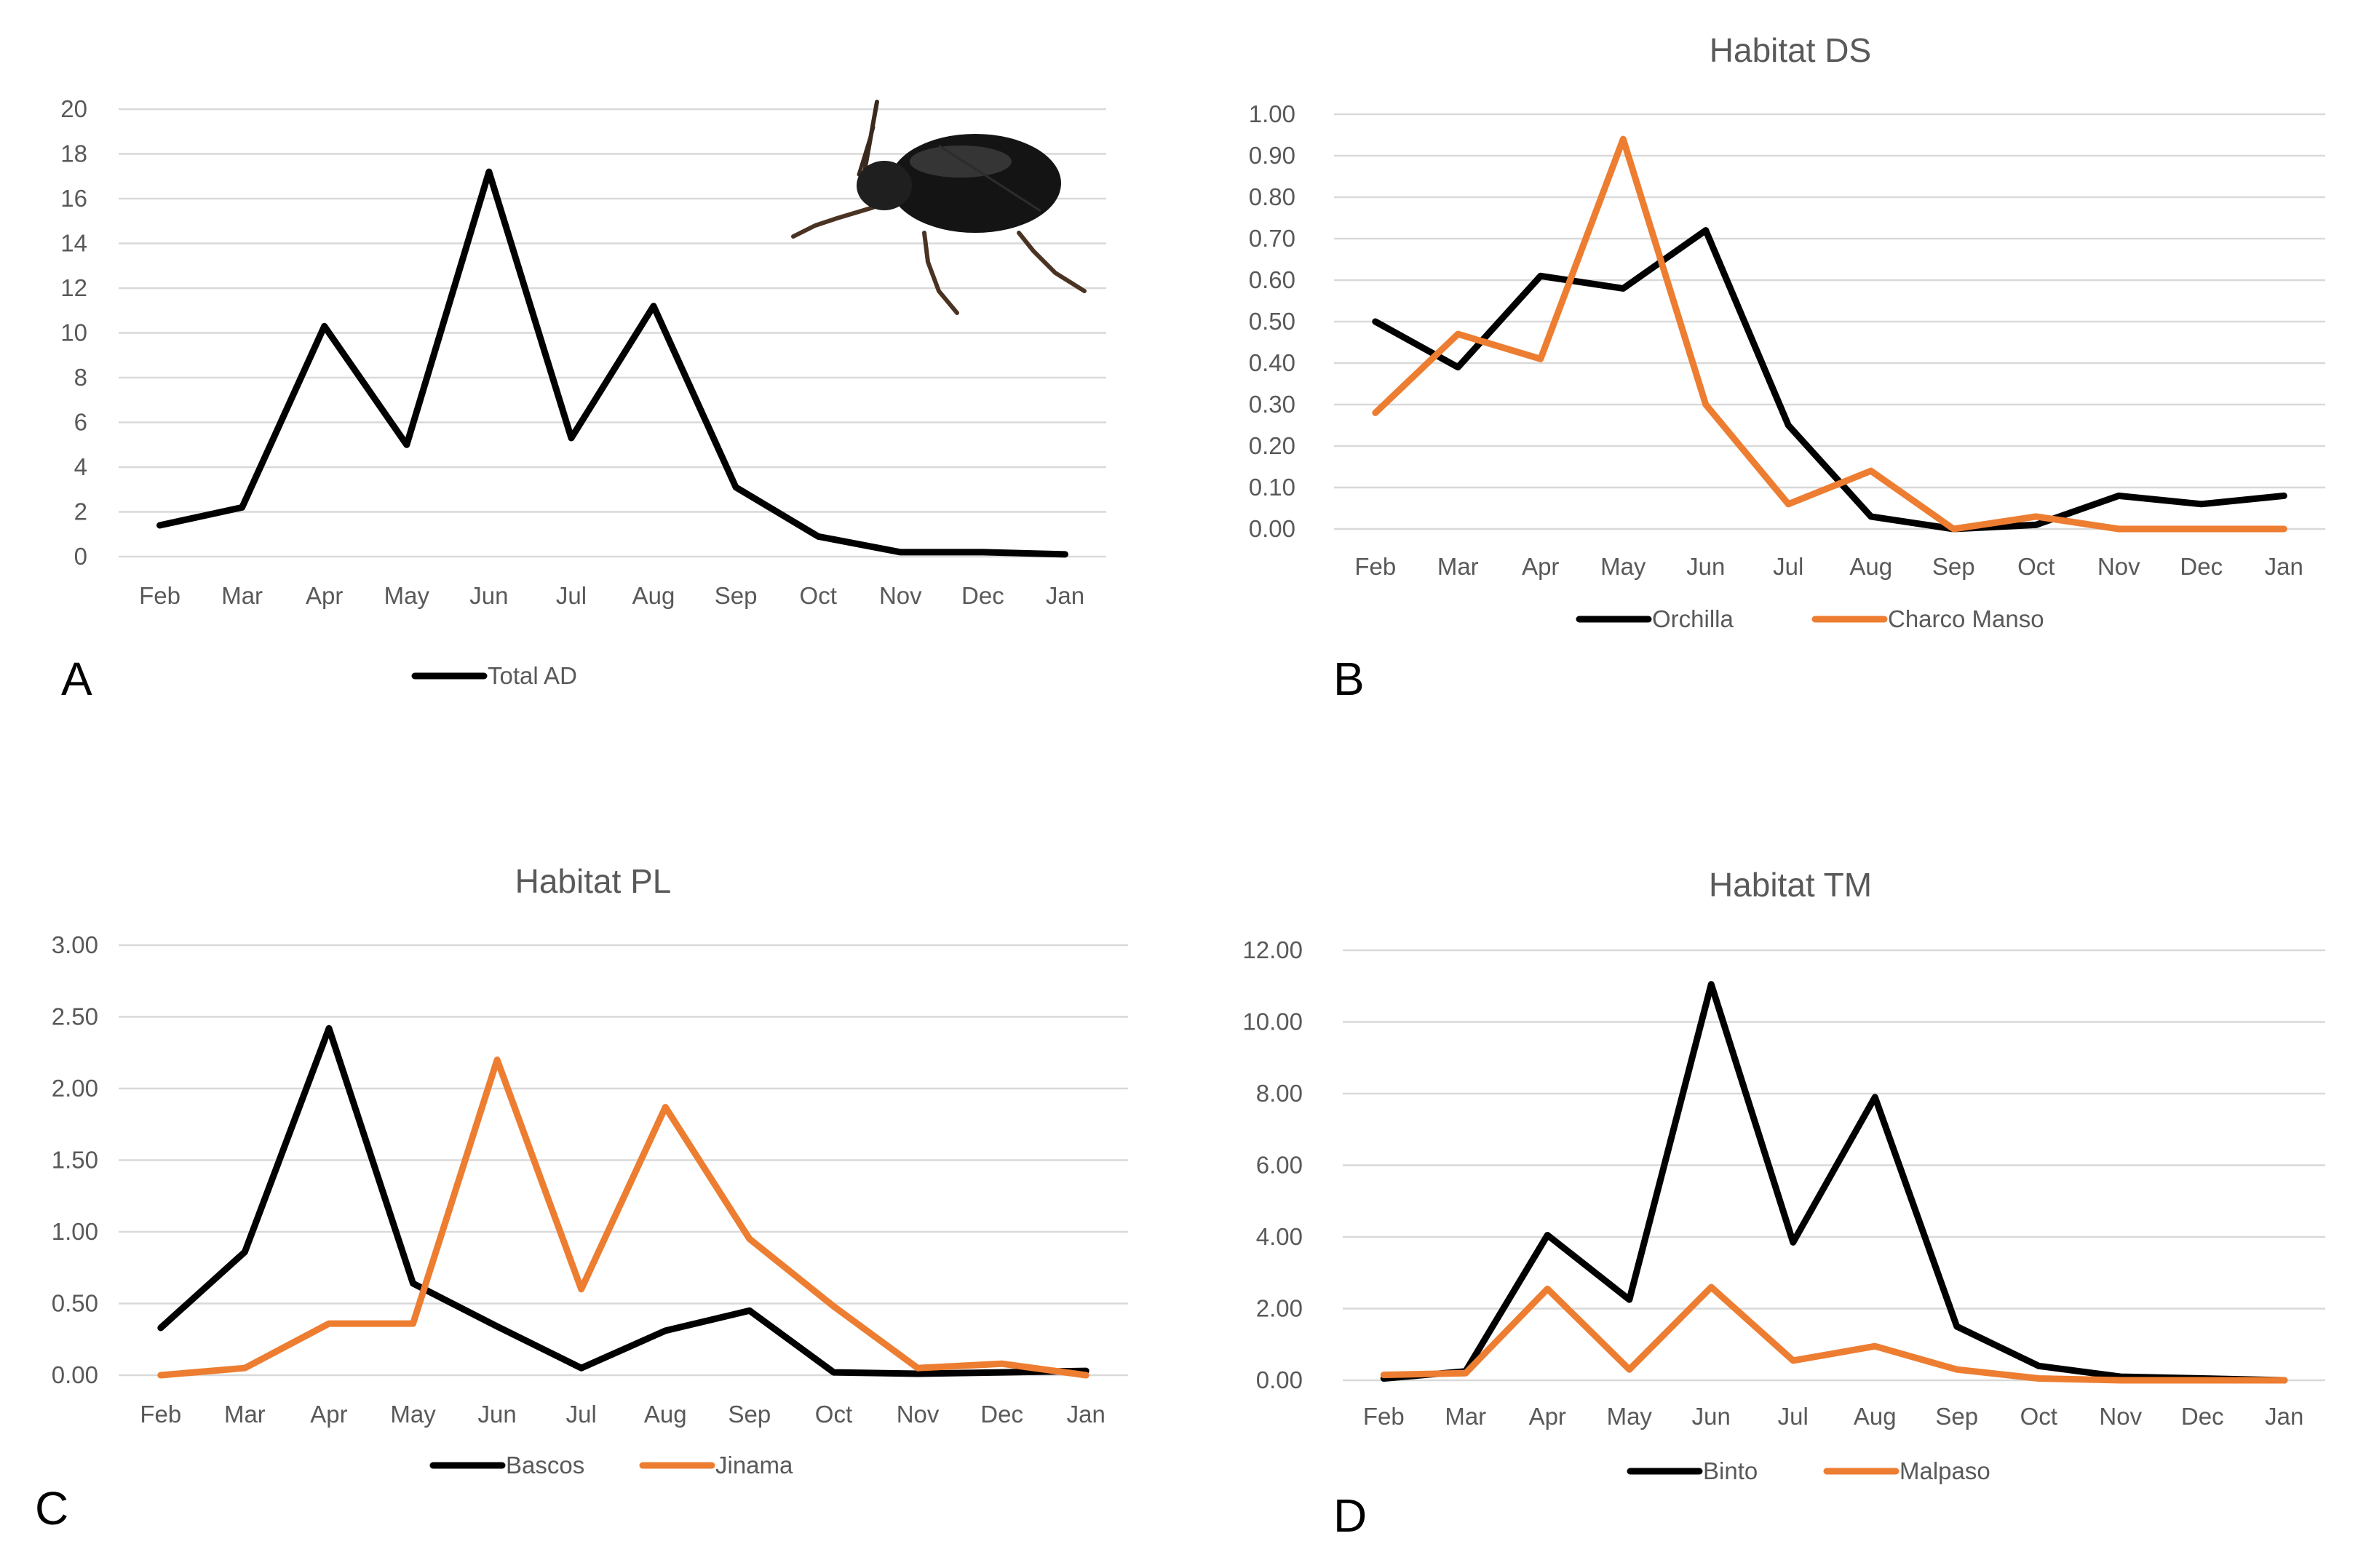 Image resolution: width=2366 pixels, height=1568 pixels. What do you see at coordinates (80, 422) in the screenshot?
I see `y-tick-label: 6` at bounding box center [80, 422].